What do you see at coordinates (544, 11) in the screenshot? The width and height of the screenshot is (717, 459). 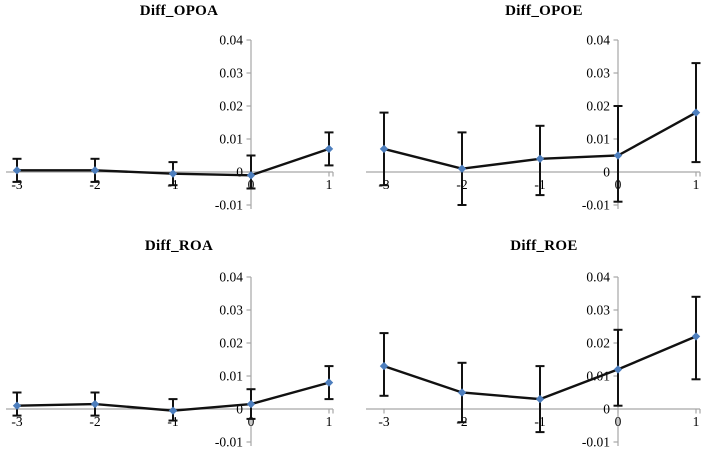 I see `chart-title-diff-opoe: Diff_OPOE` at bounding box center [544, 11].